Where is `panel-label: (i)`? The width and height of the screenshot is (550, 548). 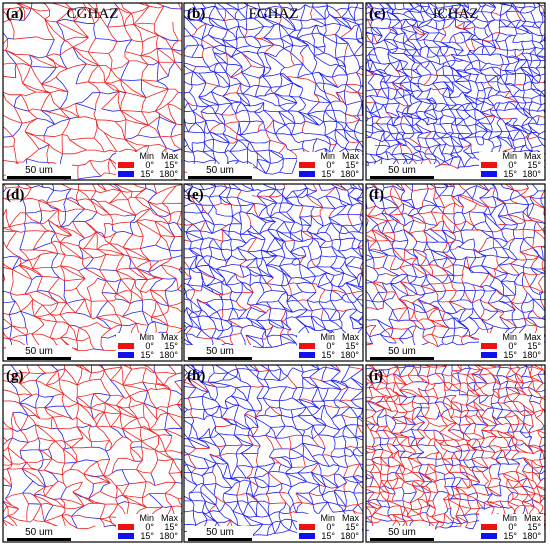 panel-label: (i) is located at coordinates (376, 376).